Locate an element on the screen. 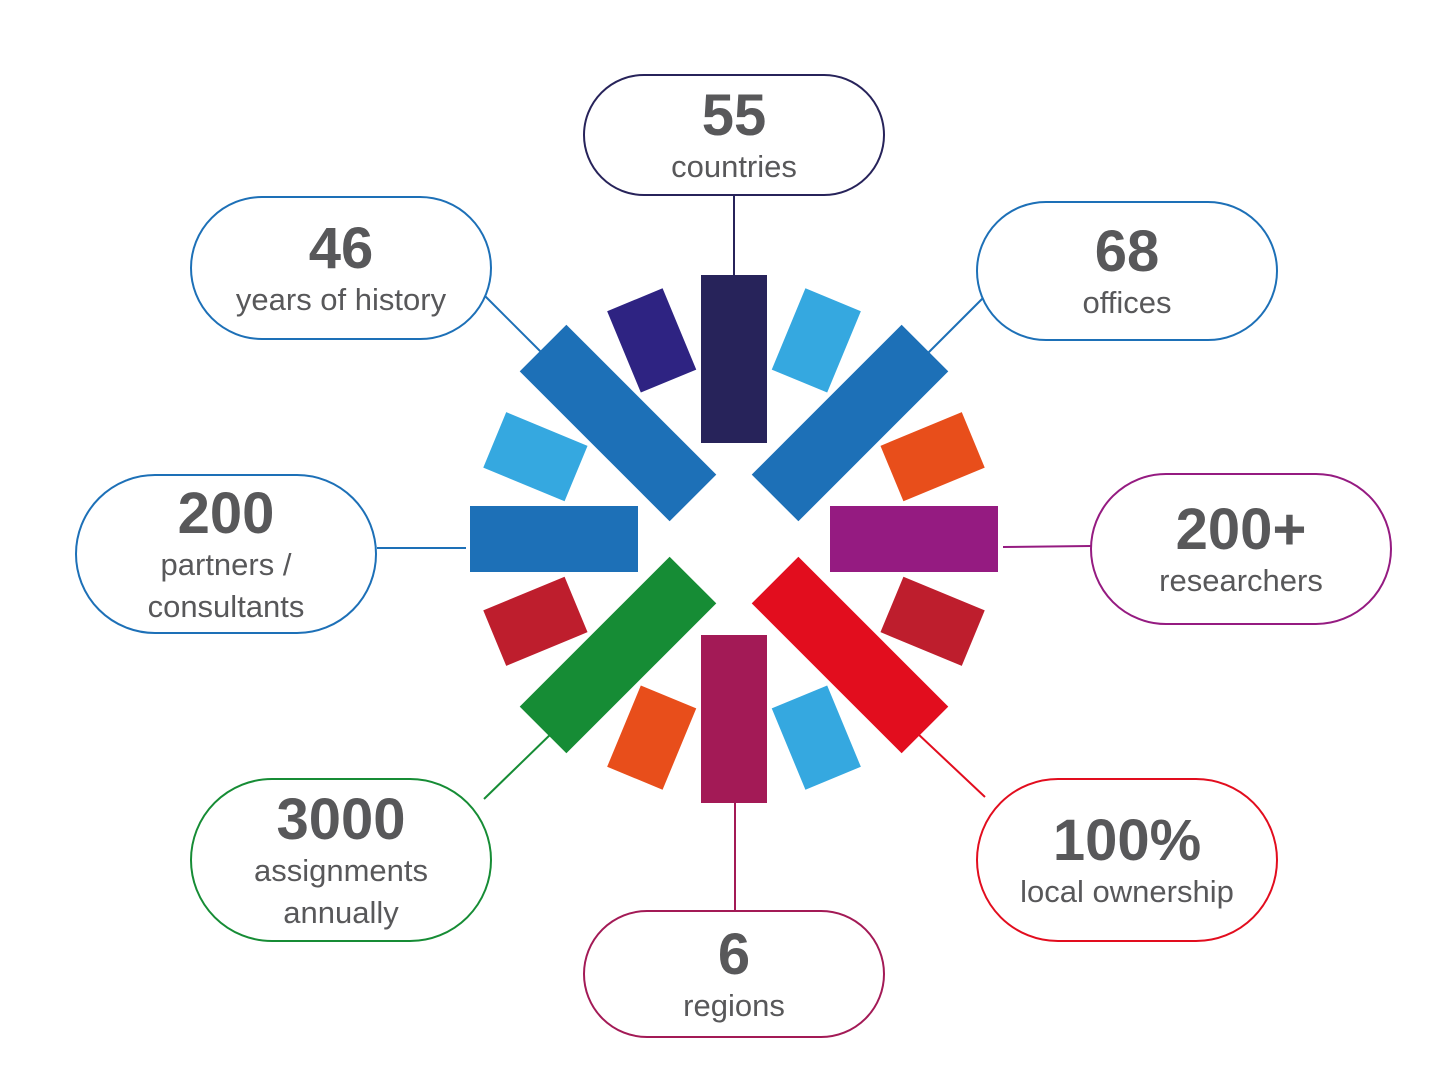  stat-label: years of history is located at coordinates (341, 299).